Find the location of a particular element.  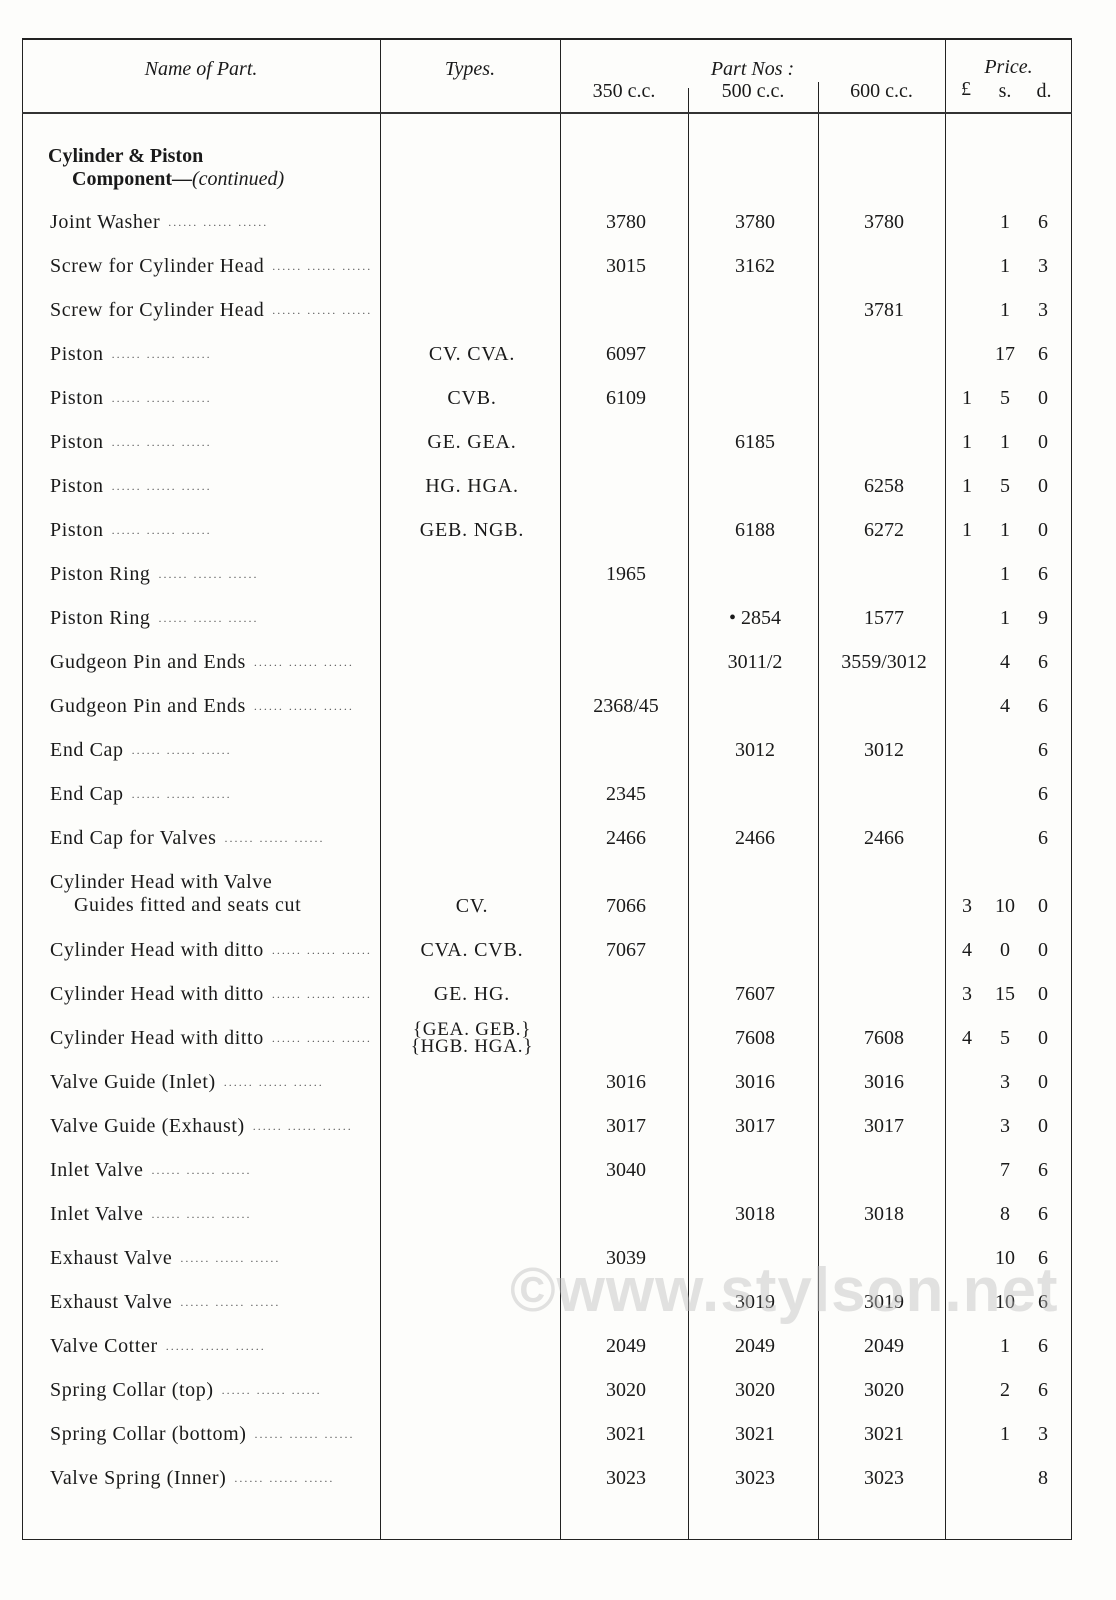

part-no-600cc: 1577 is located at coordinates (884, 617).